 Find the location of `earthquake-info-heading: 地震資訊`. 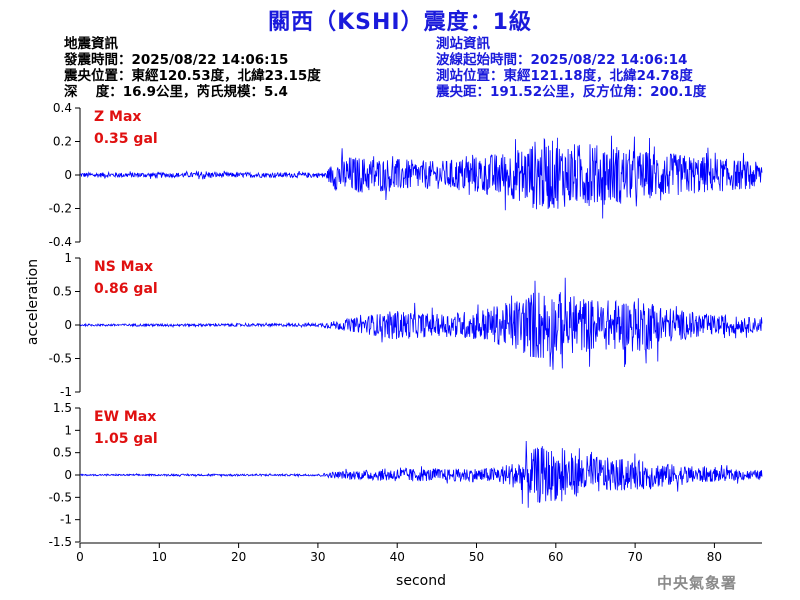

earthquake-info-heading: 地震資訊 is located at coordinates (91, 44).